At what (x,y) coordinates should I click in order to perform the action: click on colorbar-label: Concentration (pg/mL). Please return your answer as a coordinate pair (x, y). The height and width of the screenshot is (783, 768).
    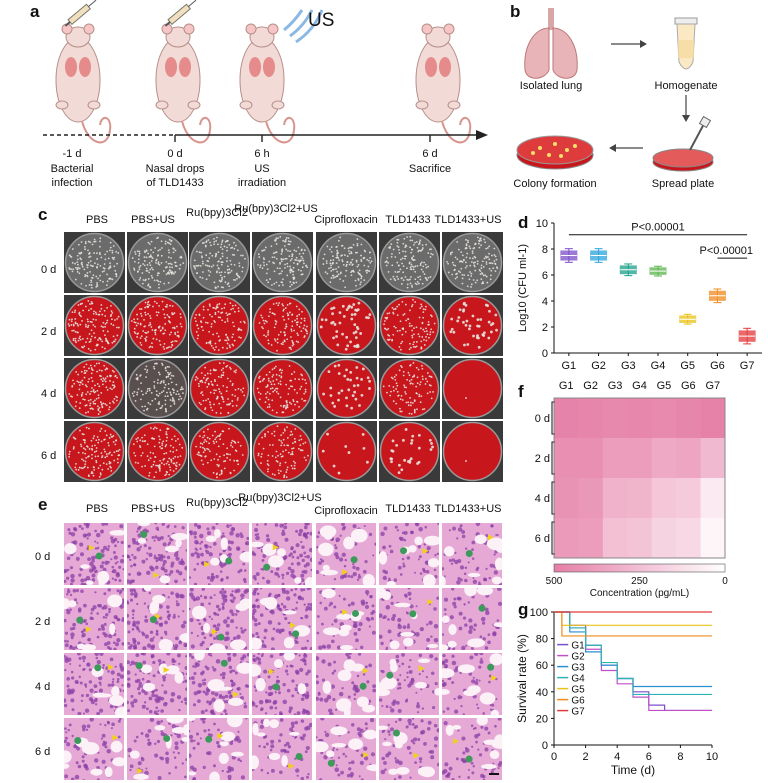
    Looking at the image, I should click on (640, 593).